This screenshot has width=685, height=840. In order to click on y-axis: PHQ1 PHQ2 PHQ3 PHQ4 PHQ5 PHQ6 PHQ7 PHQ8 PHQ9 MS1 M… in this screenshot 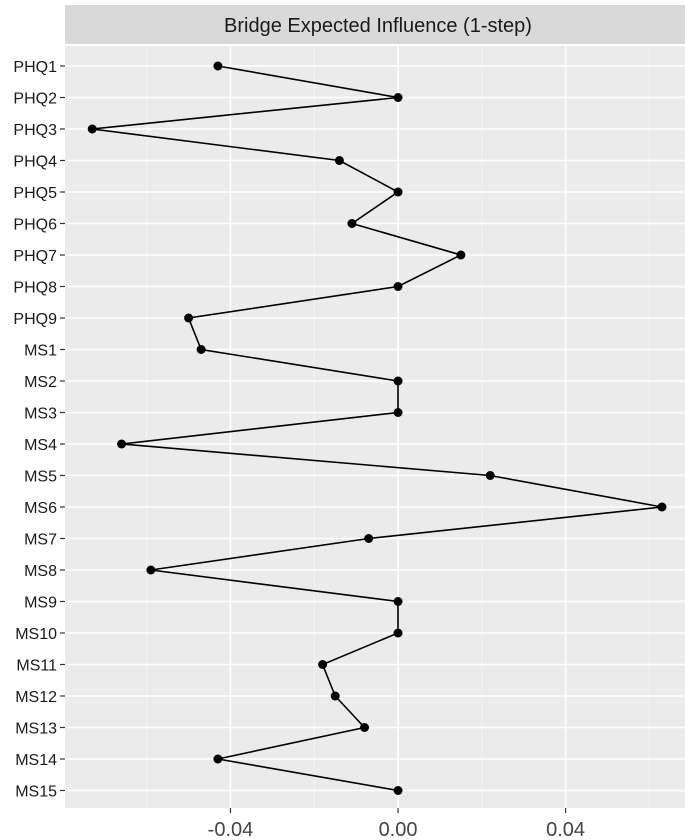, I will do `click(39, 430)`.